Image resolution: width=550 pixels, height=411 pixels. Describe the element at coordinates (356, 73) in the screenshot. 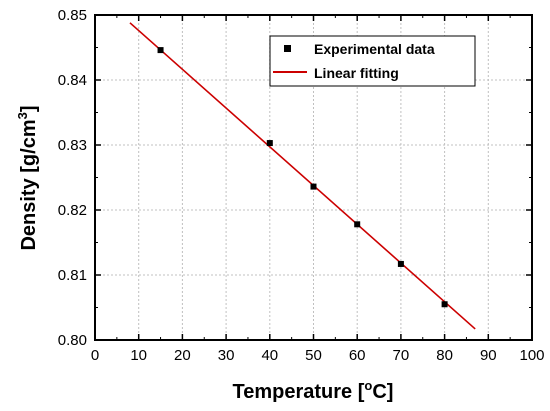

I see `legend-label-fitting: Linear fitting` at that location.